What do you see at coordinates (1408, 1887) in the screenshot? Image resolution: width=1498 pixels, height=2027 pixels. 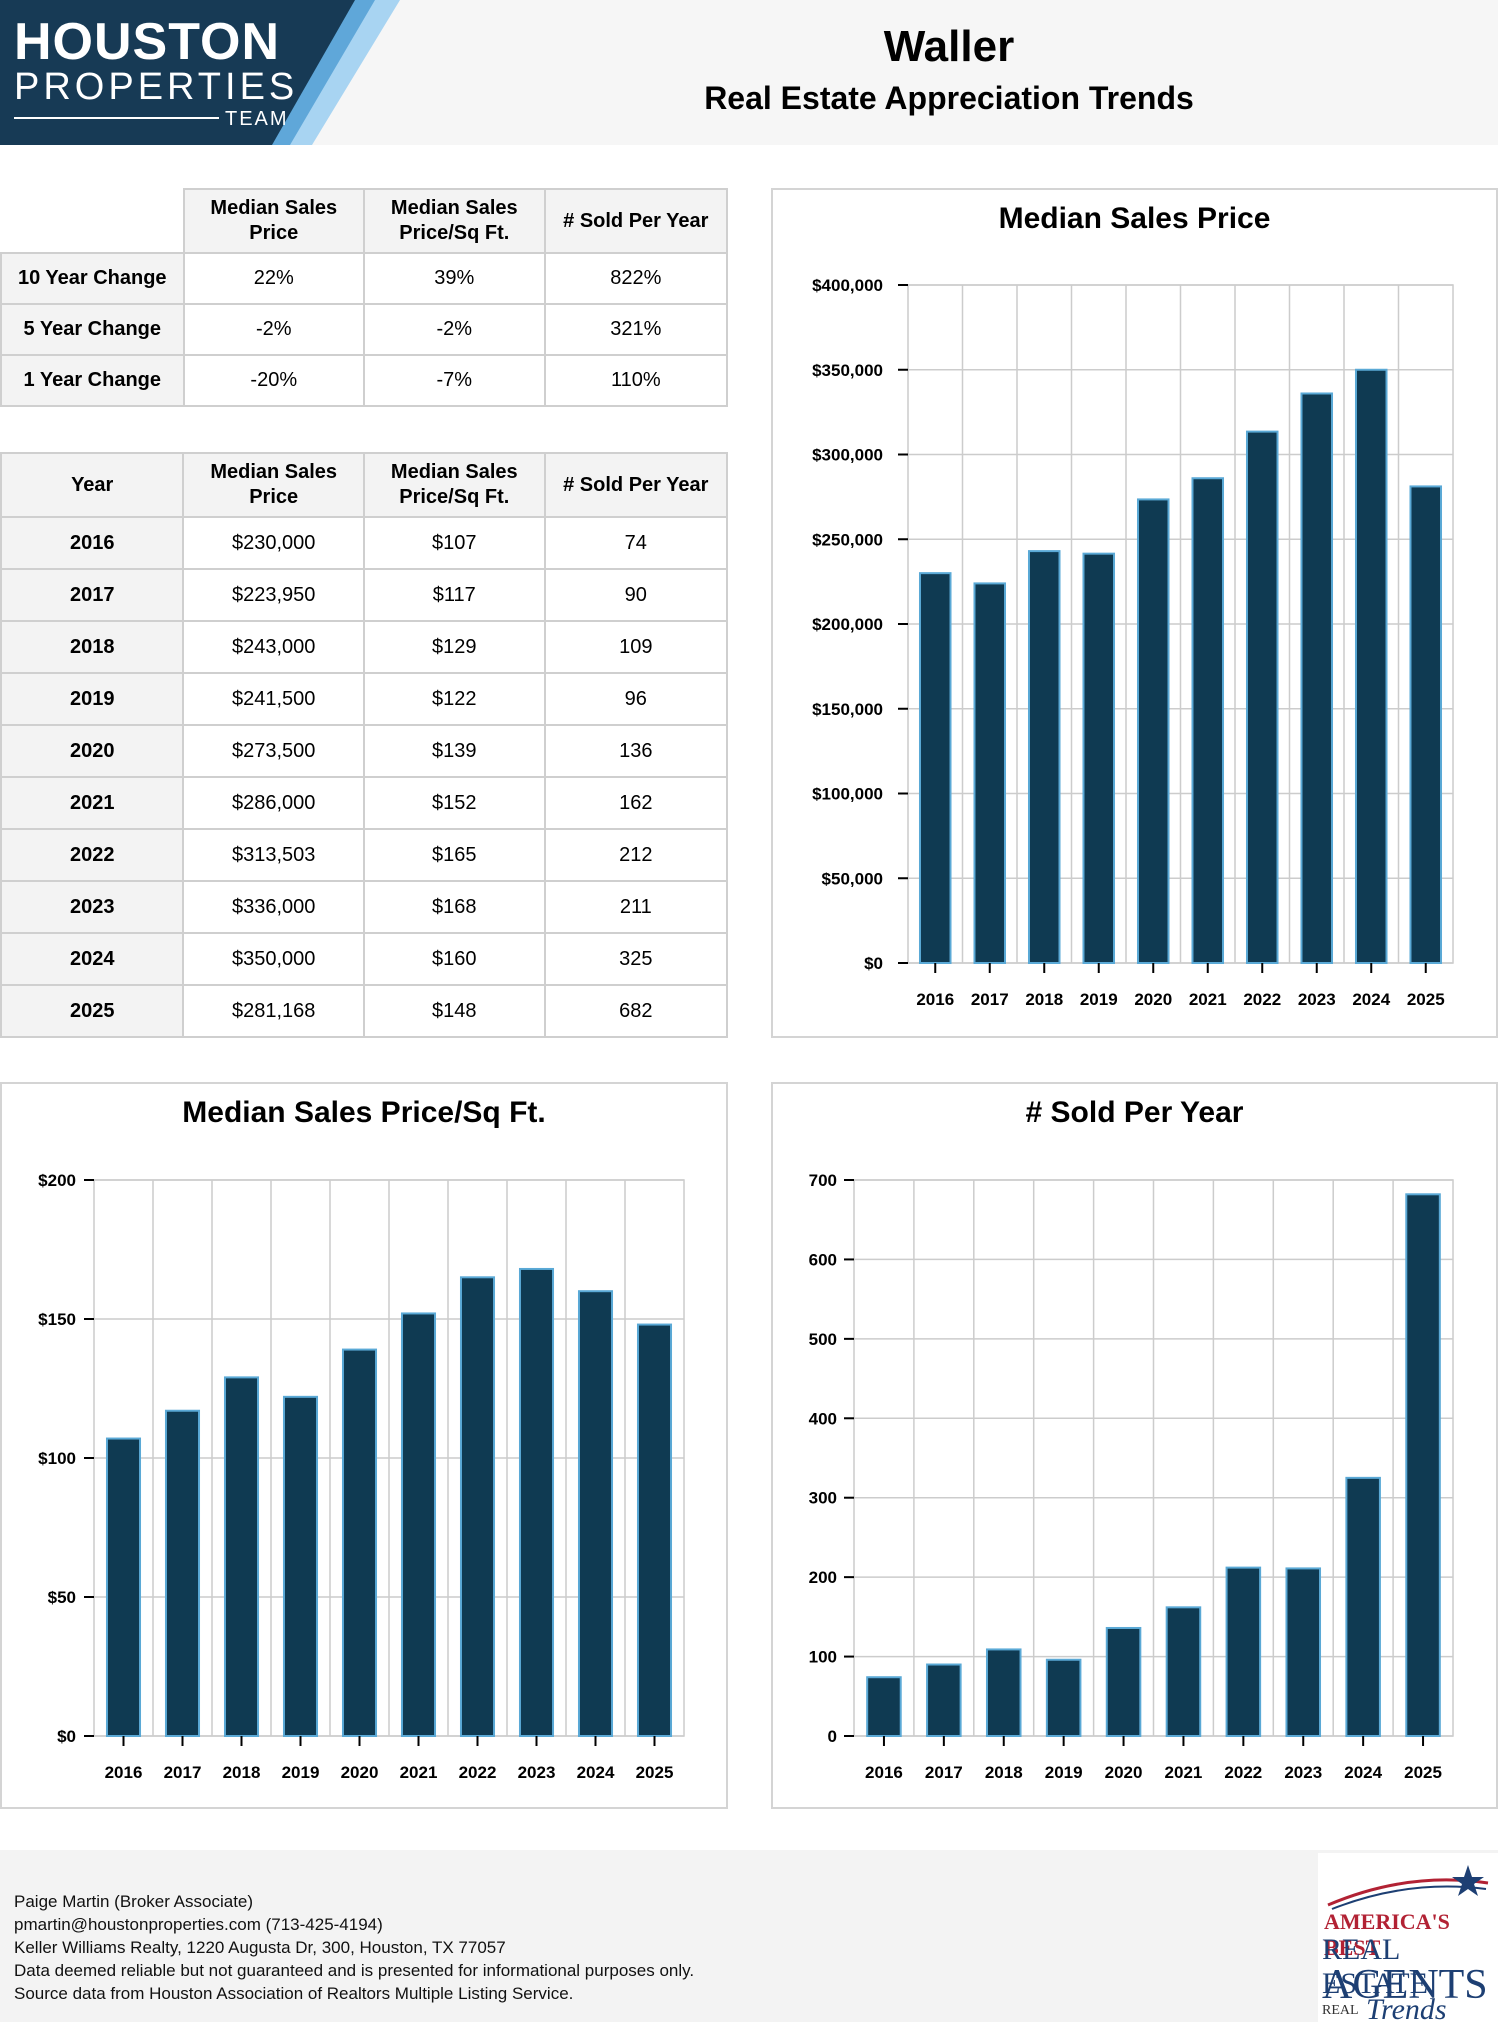 I see `star-swoosh-icon` at bounding box center [1408, 1887].